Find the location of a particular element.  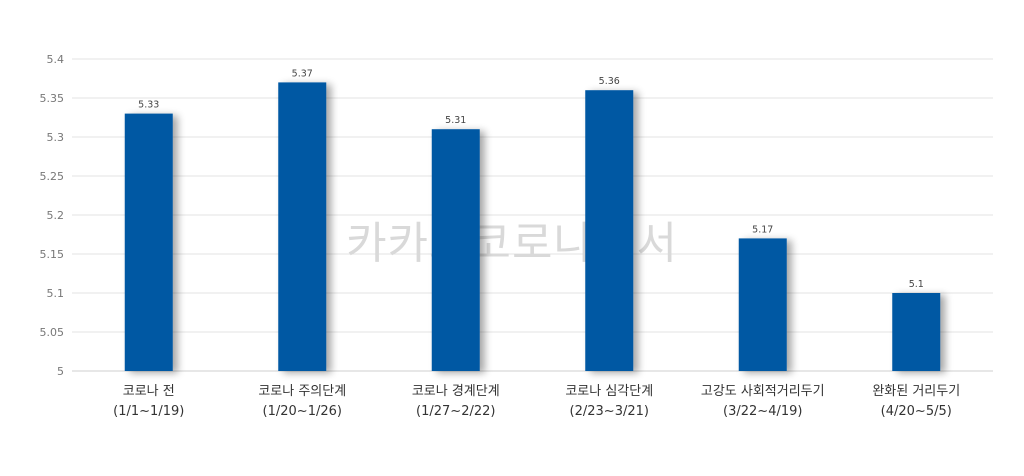

y-tick-label: 5.4 is located at coordinates (56, 59).